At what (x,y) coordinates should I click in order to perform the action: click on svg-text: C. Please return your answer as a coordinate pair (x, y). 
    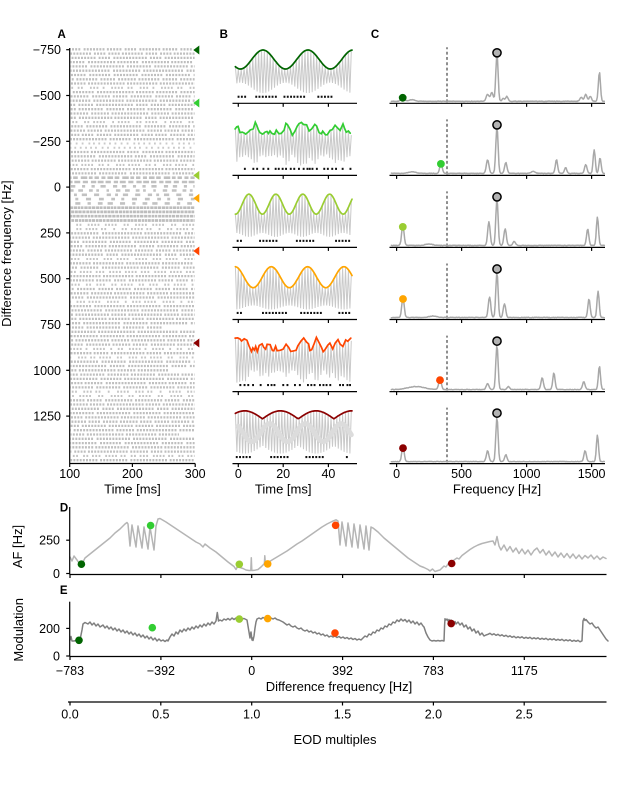
    Looking at the image, I should click on (375, 35).